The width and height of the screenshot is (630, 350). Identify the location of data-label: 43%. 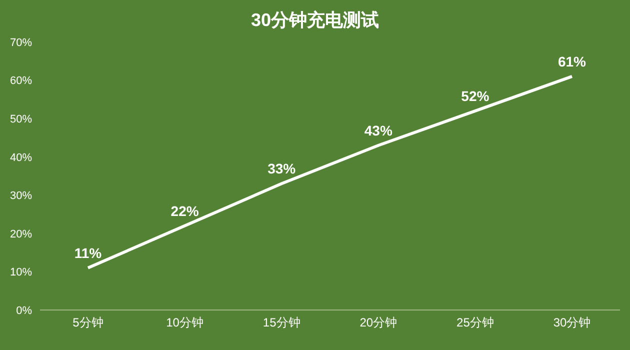
(378, 130).